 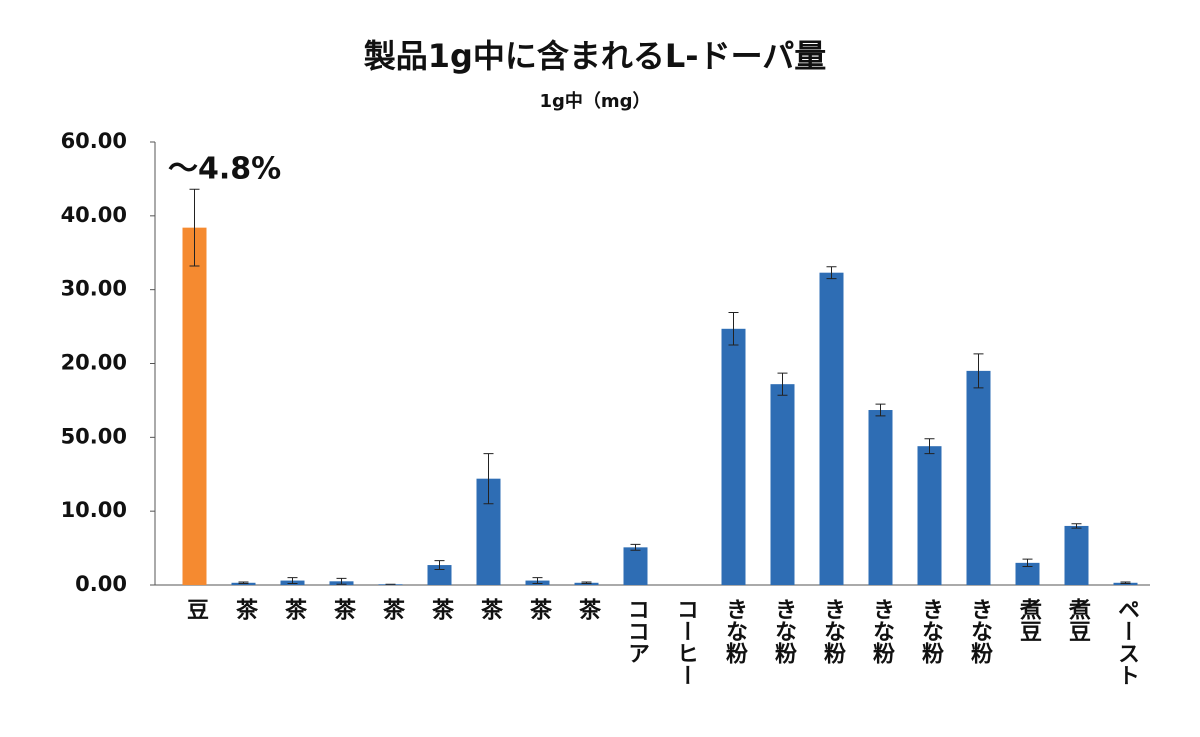 What do you see at coordinates (196, 609) in the screenshot?
I see `x-tick-label: 豆` at bounding box center [196, 609].